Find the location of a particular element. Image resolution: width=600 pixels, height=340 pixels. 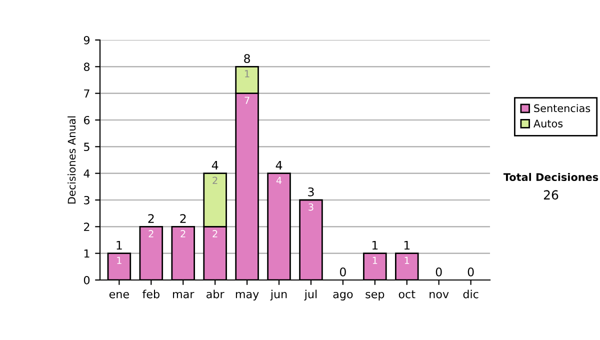

total-label: 3 is located at coordinates (311, 191).